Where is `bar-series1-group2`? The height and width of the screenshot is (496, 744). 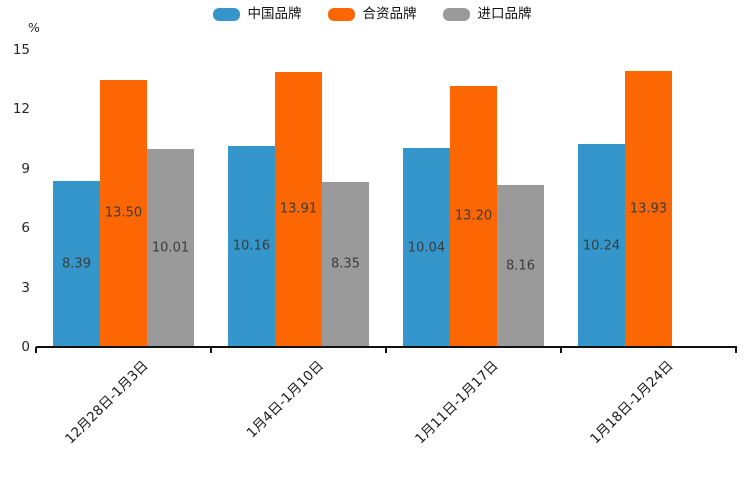
bar-series1-group2 is located at coordinates (251, 246).